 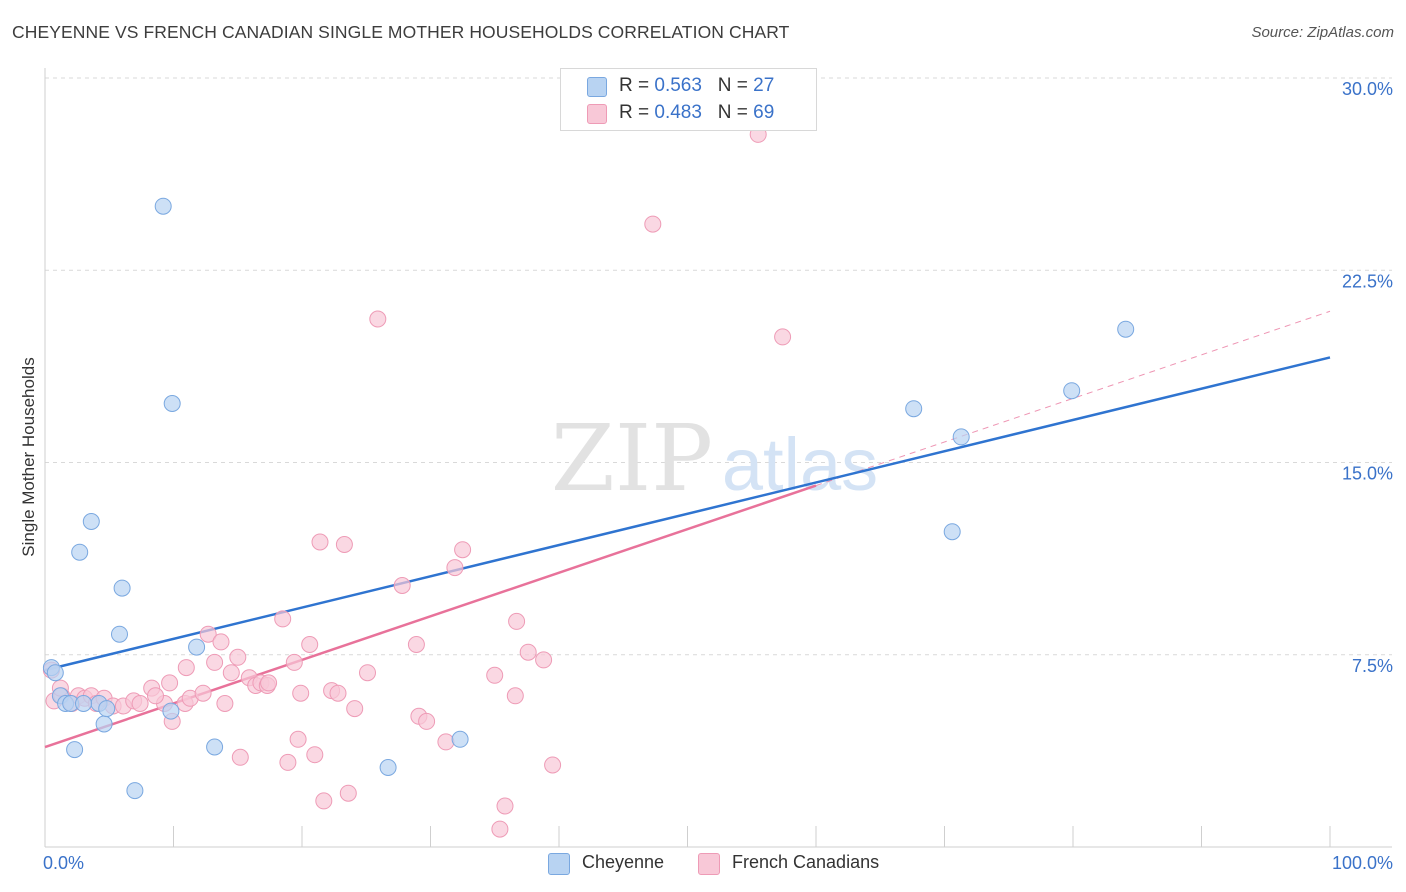 I want to click on stats-text-cheyenne: R = 0.563 N = 27, so click(x=696, y=86).